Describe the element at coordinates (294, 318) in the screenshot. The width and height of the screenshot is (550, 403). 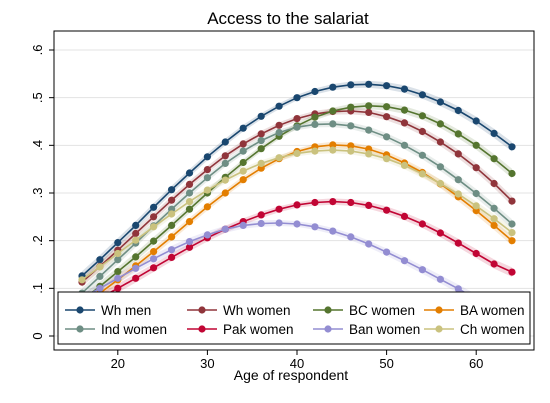
I see `legend-box` at that location.